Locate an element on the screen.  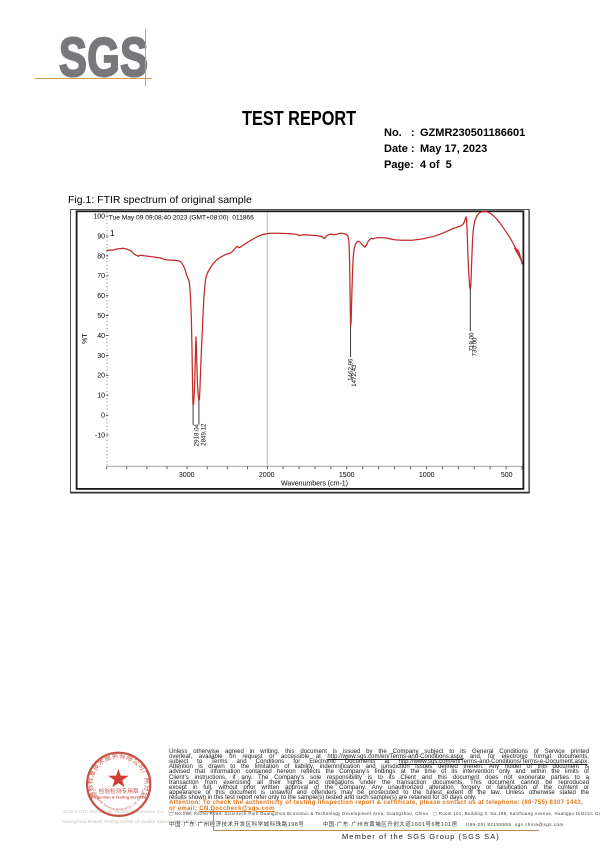
svg-text: 30 is located at coordinates (101, 356).